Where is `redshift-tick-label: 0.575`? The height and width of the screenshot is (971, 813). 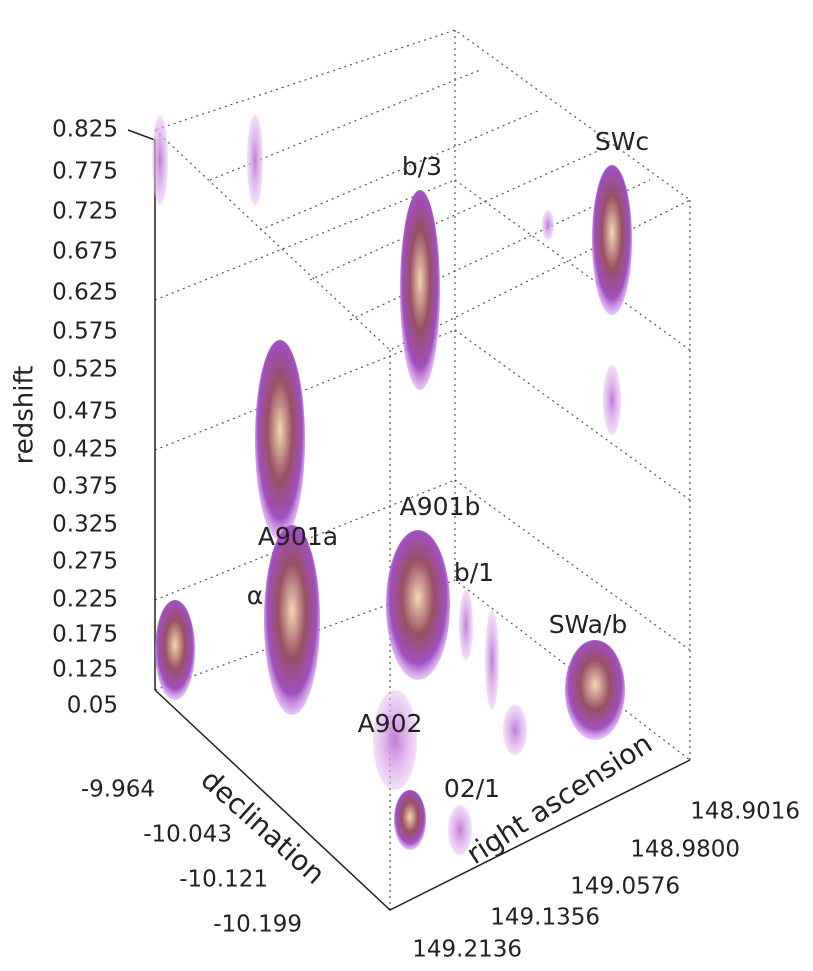
redshift-tick-label: 0.575 is located at coordinates (85, 332).